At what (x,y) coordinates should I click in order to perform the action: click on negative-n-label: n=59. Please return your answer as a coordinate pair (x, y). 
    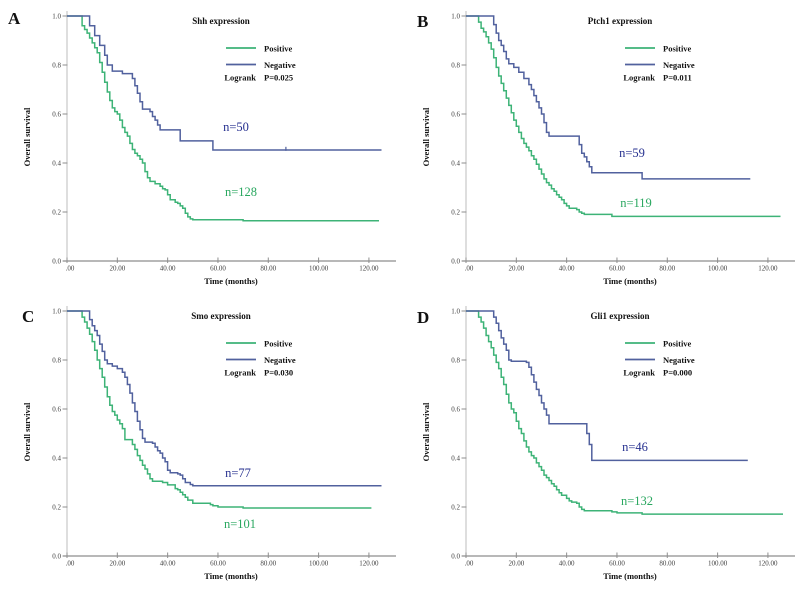
    Looking at the image, I should click on (632, 153).